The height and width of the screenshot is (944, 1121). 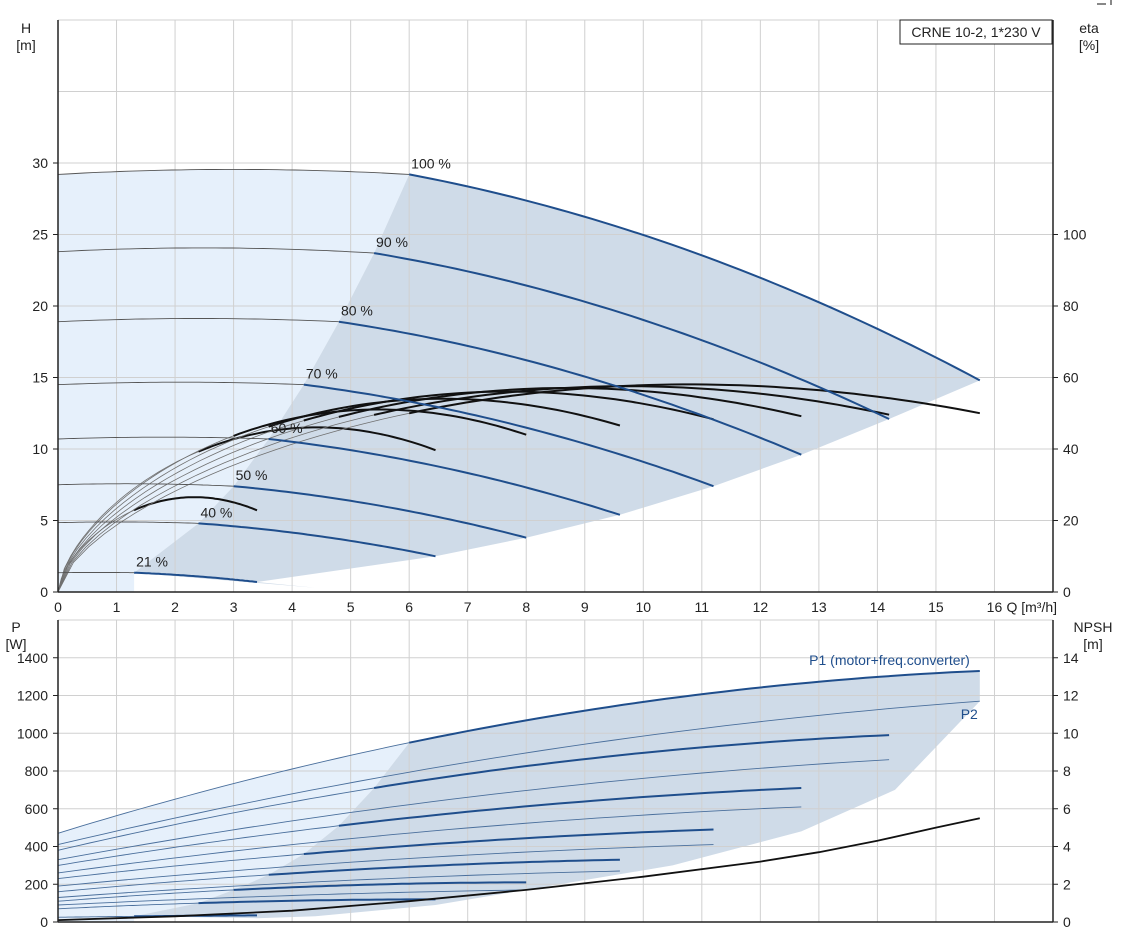 What do you see at coordinates (1071, 696) in the screenshot?
I see `y2-tick-label: 12` at bounding box center [1071, 696].